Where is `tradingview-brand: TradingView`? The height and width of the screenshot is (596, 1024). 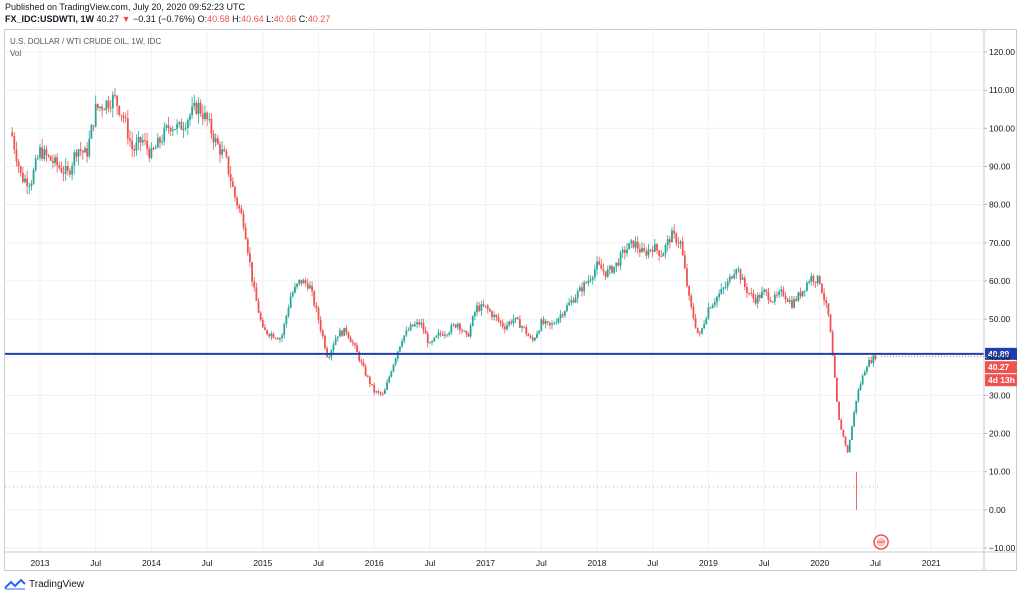
tradingview-brand: TradingView is located at coordinates (44, 584).